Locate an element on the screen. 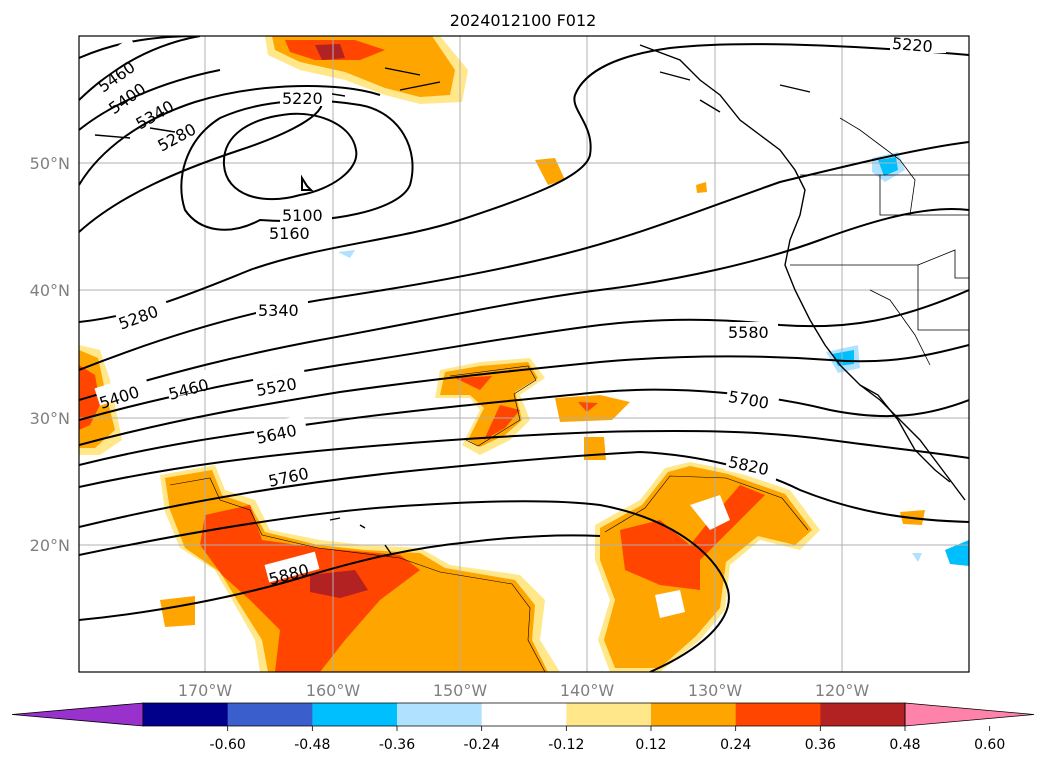 The image size is (1047, 765). contour-label: 5580 is located at coordinates (748, 332).